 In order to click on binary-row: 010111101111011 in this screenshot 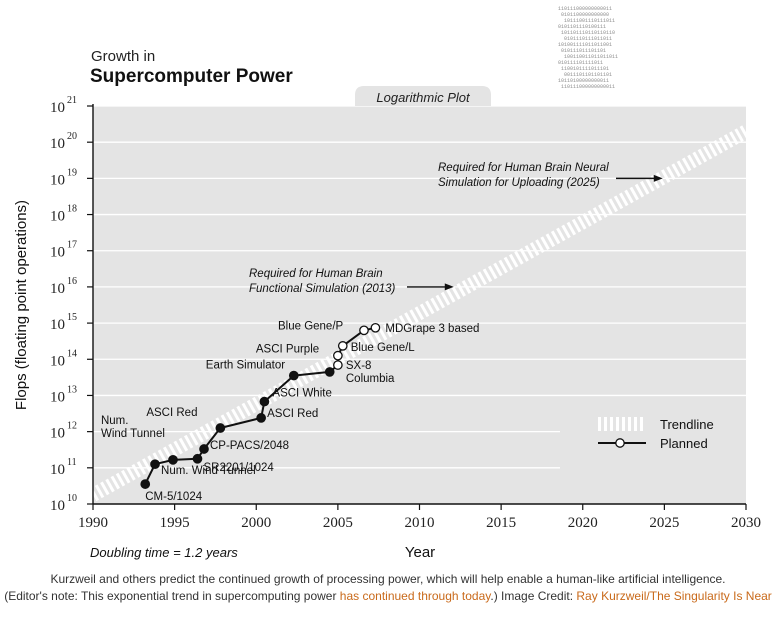, I will do `click(580, 63)`.